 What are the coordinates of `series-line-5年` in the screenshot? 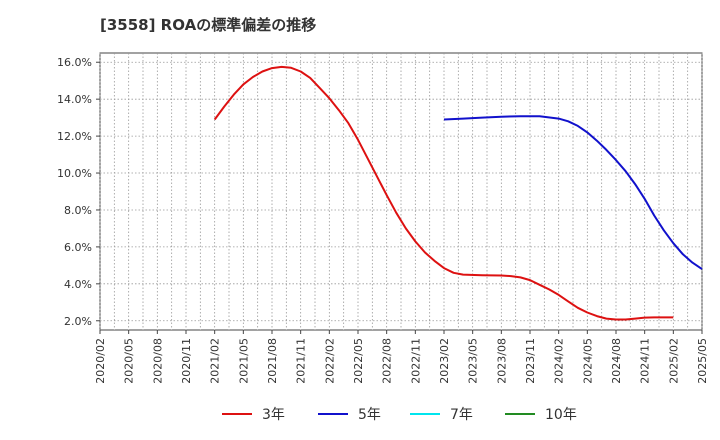 It's located at (573, 192).